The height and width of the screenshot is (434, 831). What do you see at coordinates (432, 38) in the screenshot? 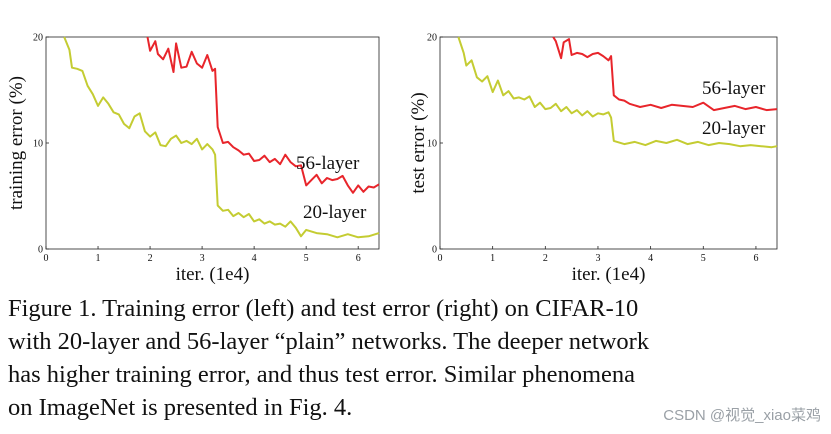
I see `right-ytick-label: 20` at bounding box center [432, 38].